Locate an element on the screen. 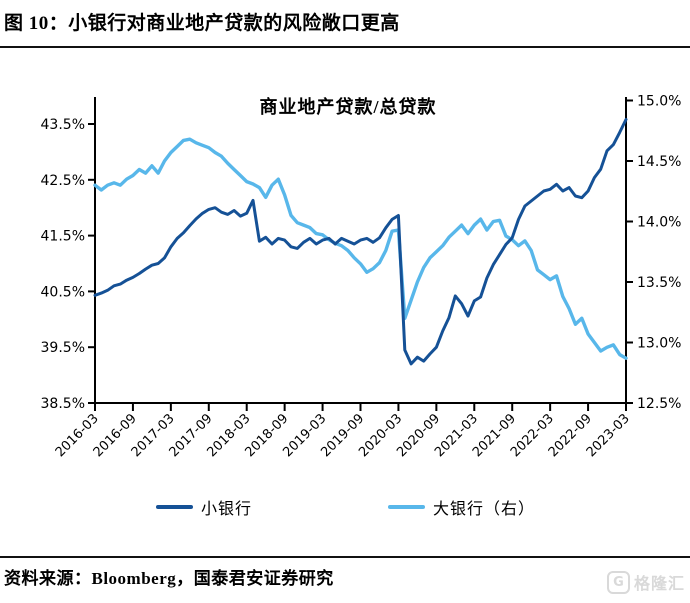  y-axis-left-tick-label: 38.5% is located at coordinates (63, 404).